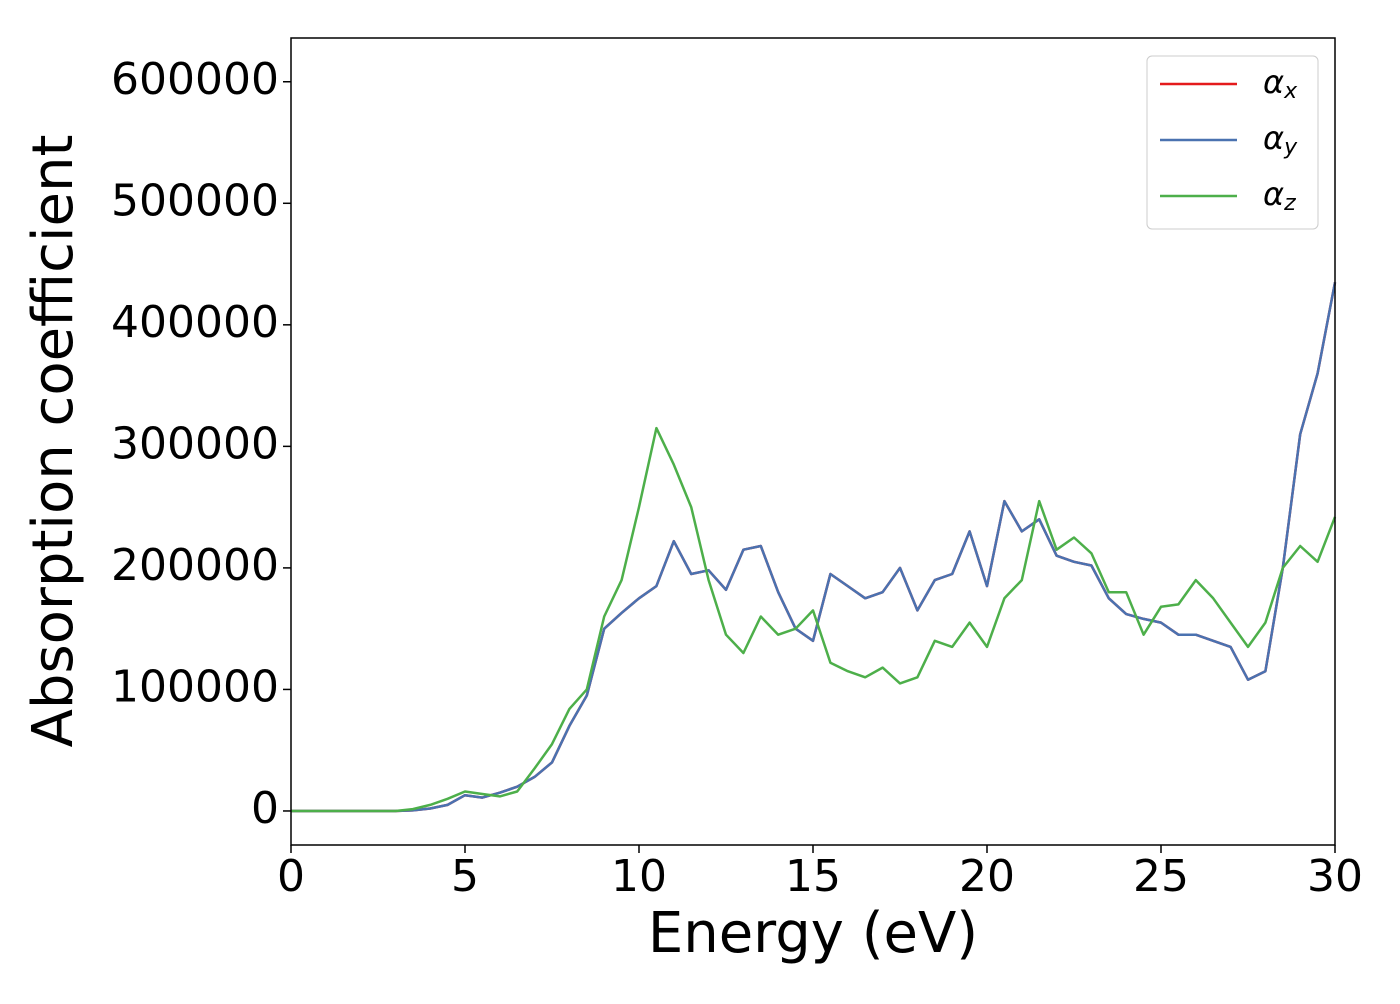 This screenshot has width=1400, height=1004. What do you see at coordinates (1161, 876) in the screenshot?
I see `x-tick-label: 25` at bounding box center [1161, 876].